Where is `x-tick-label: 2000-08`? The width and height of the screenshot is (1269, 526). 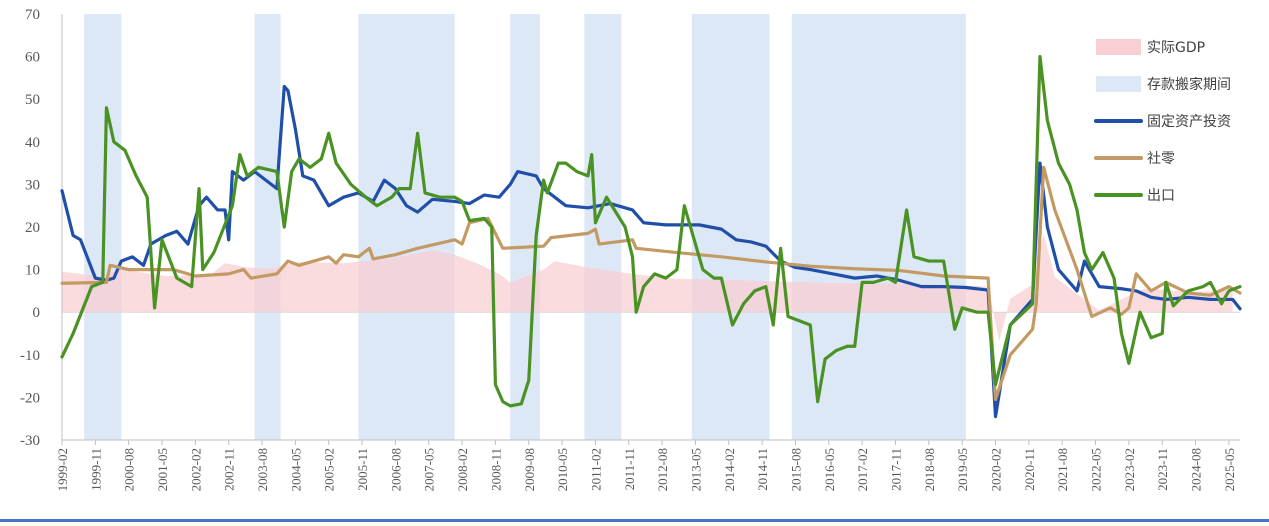 x-tick-label: 2000-08 is located at coordinates (129, 469).